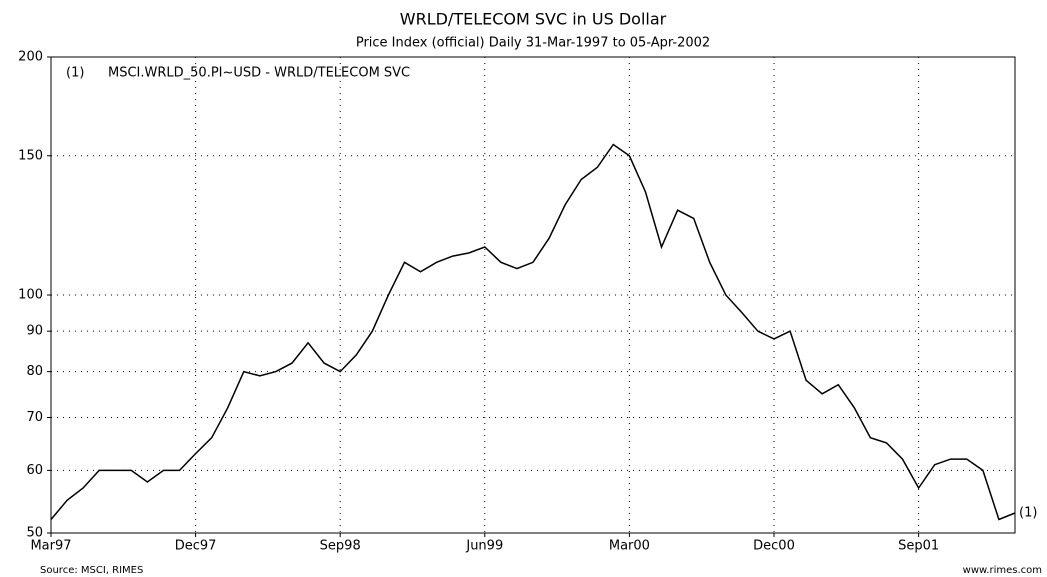 Image resolution: width=1047 pixels, height=577 pixels. What do you see at coordinates (34, 331) in the screenshot?
I see `y-tick-label: 90` at bounding box center [34, 331].